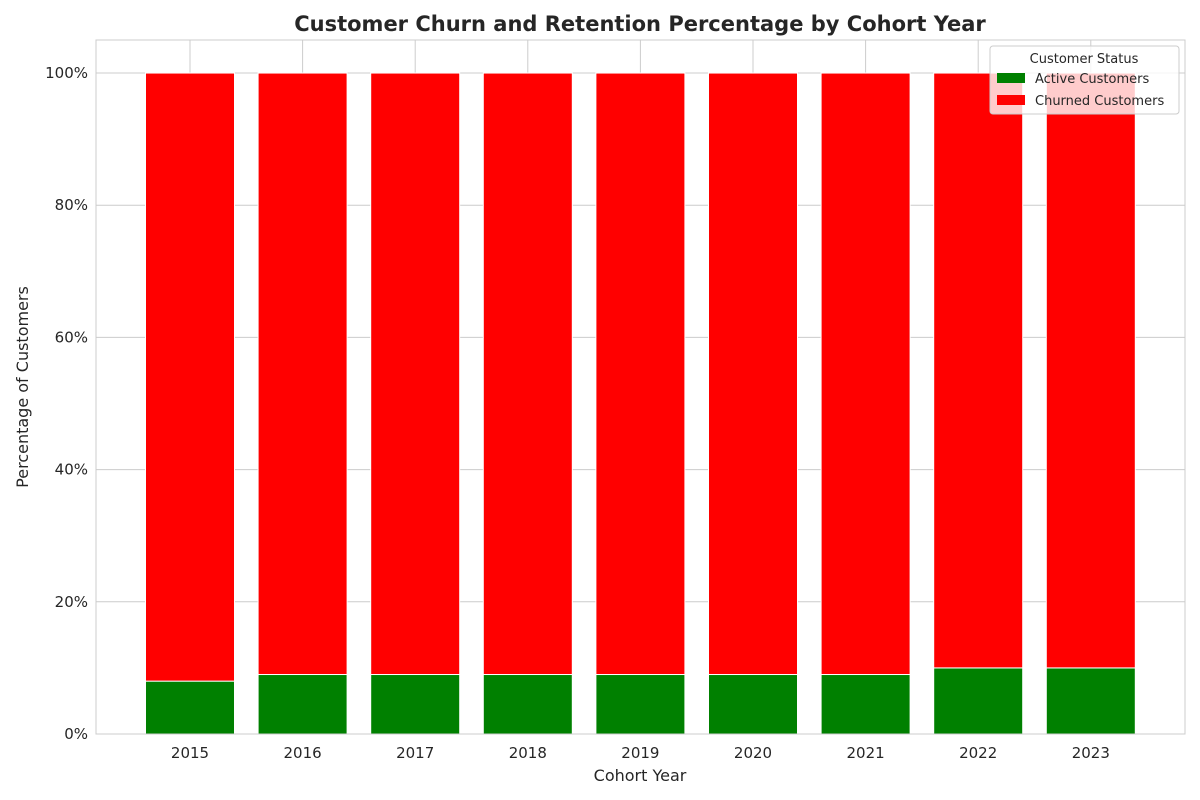 This screenshot has height=800, width=1200. I want to click on x-tick-label: 2017, so click(415, 753).